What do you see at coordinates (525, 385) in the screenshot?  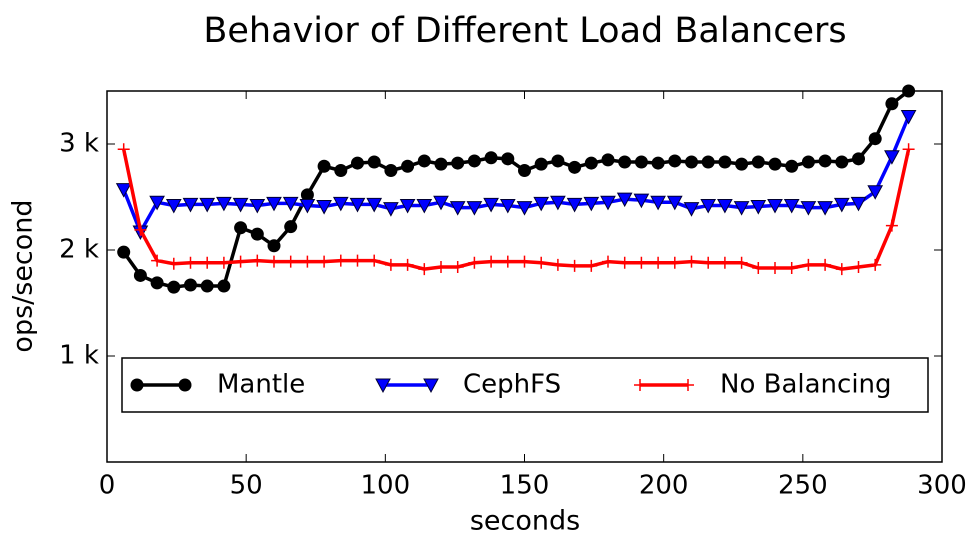 I see `legend: Mantle CephFS No Balancing` at bounding box center [525, 385].